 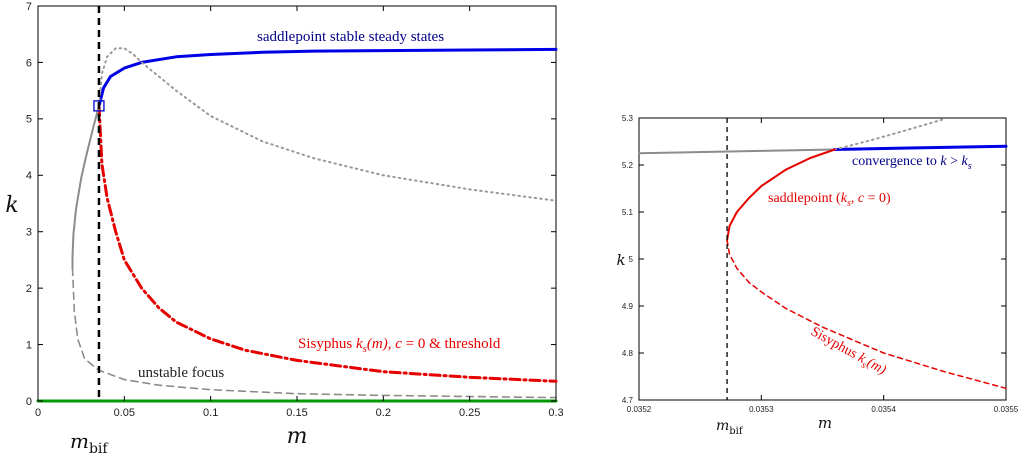 I want to click on right-mbif-base: m, so click(x=722, y=426).